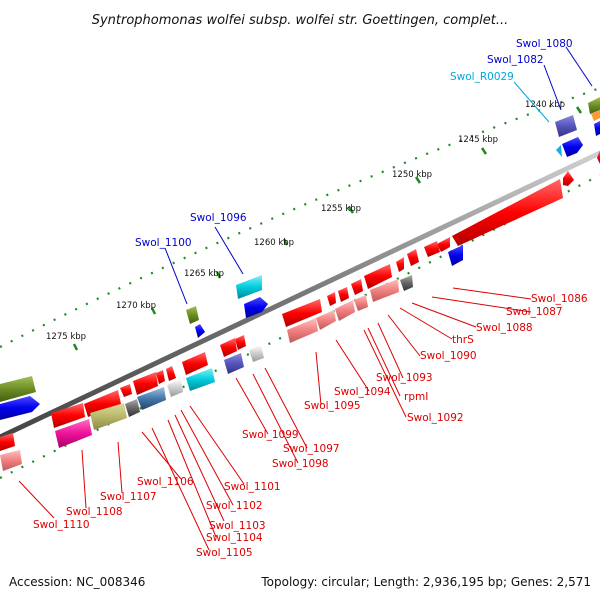  Describe the element at coordinates (341, 209) in the screenshot. I see `tick-label-1255: 1255 kbp` at that location.